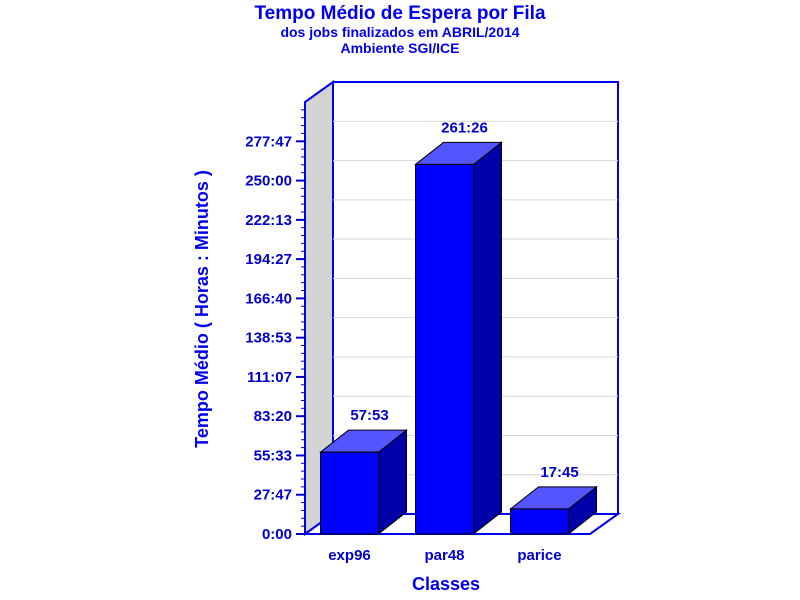  I want to click on data-label: 57:53, so click(369, 415).